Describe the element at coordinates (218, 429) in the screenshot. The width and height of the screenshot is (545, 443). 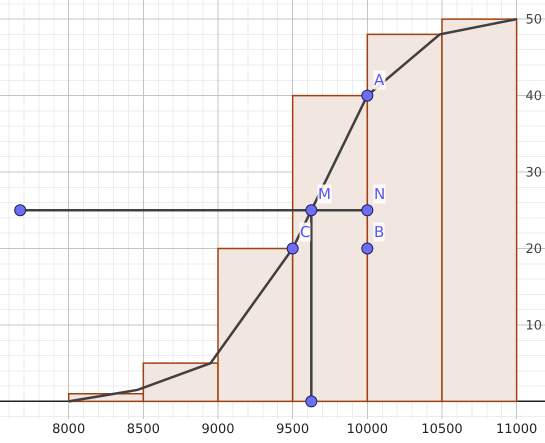
I see `x-tick-label: 9000` at that location.